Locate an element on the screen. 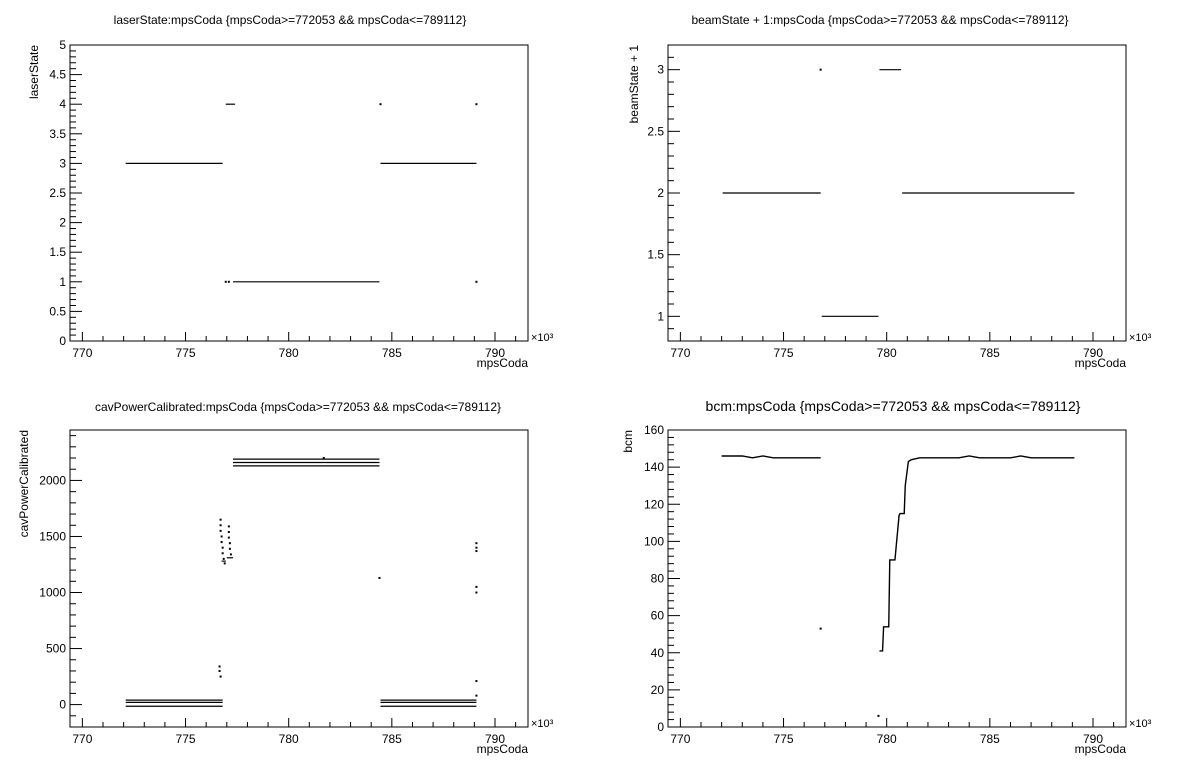  y-axis-label: beamState + 1 is located at coordinates (634, 84).